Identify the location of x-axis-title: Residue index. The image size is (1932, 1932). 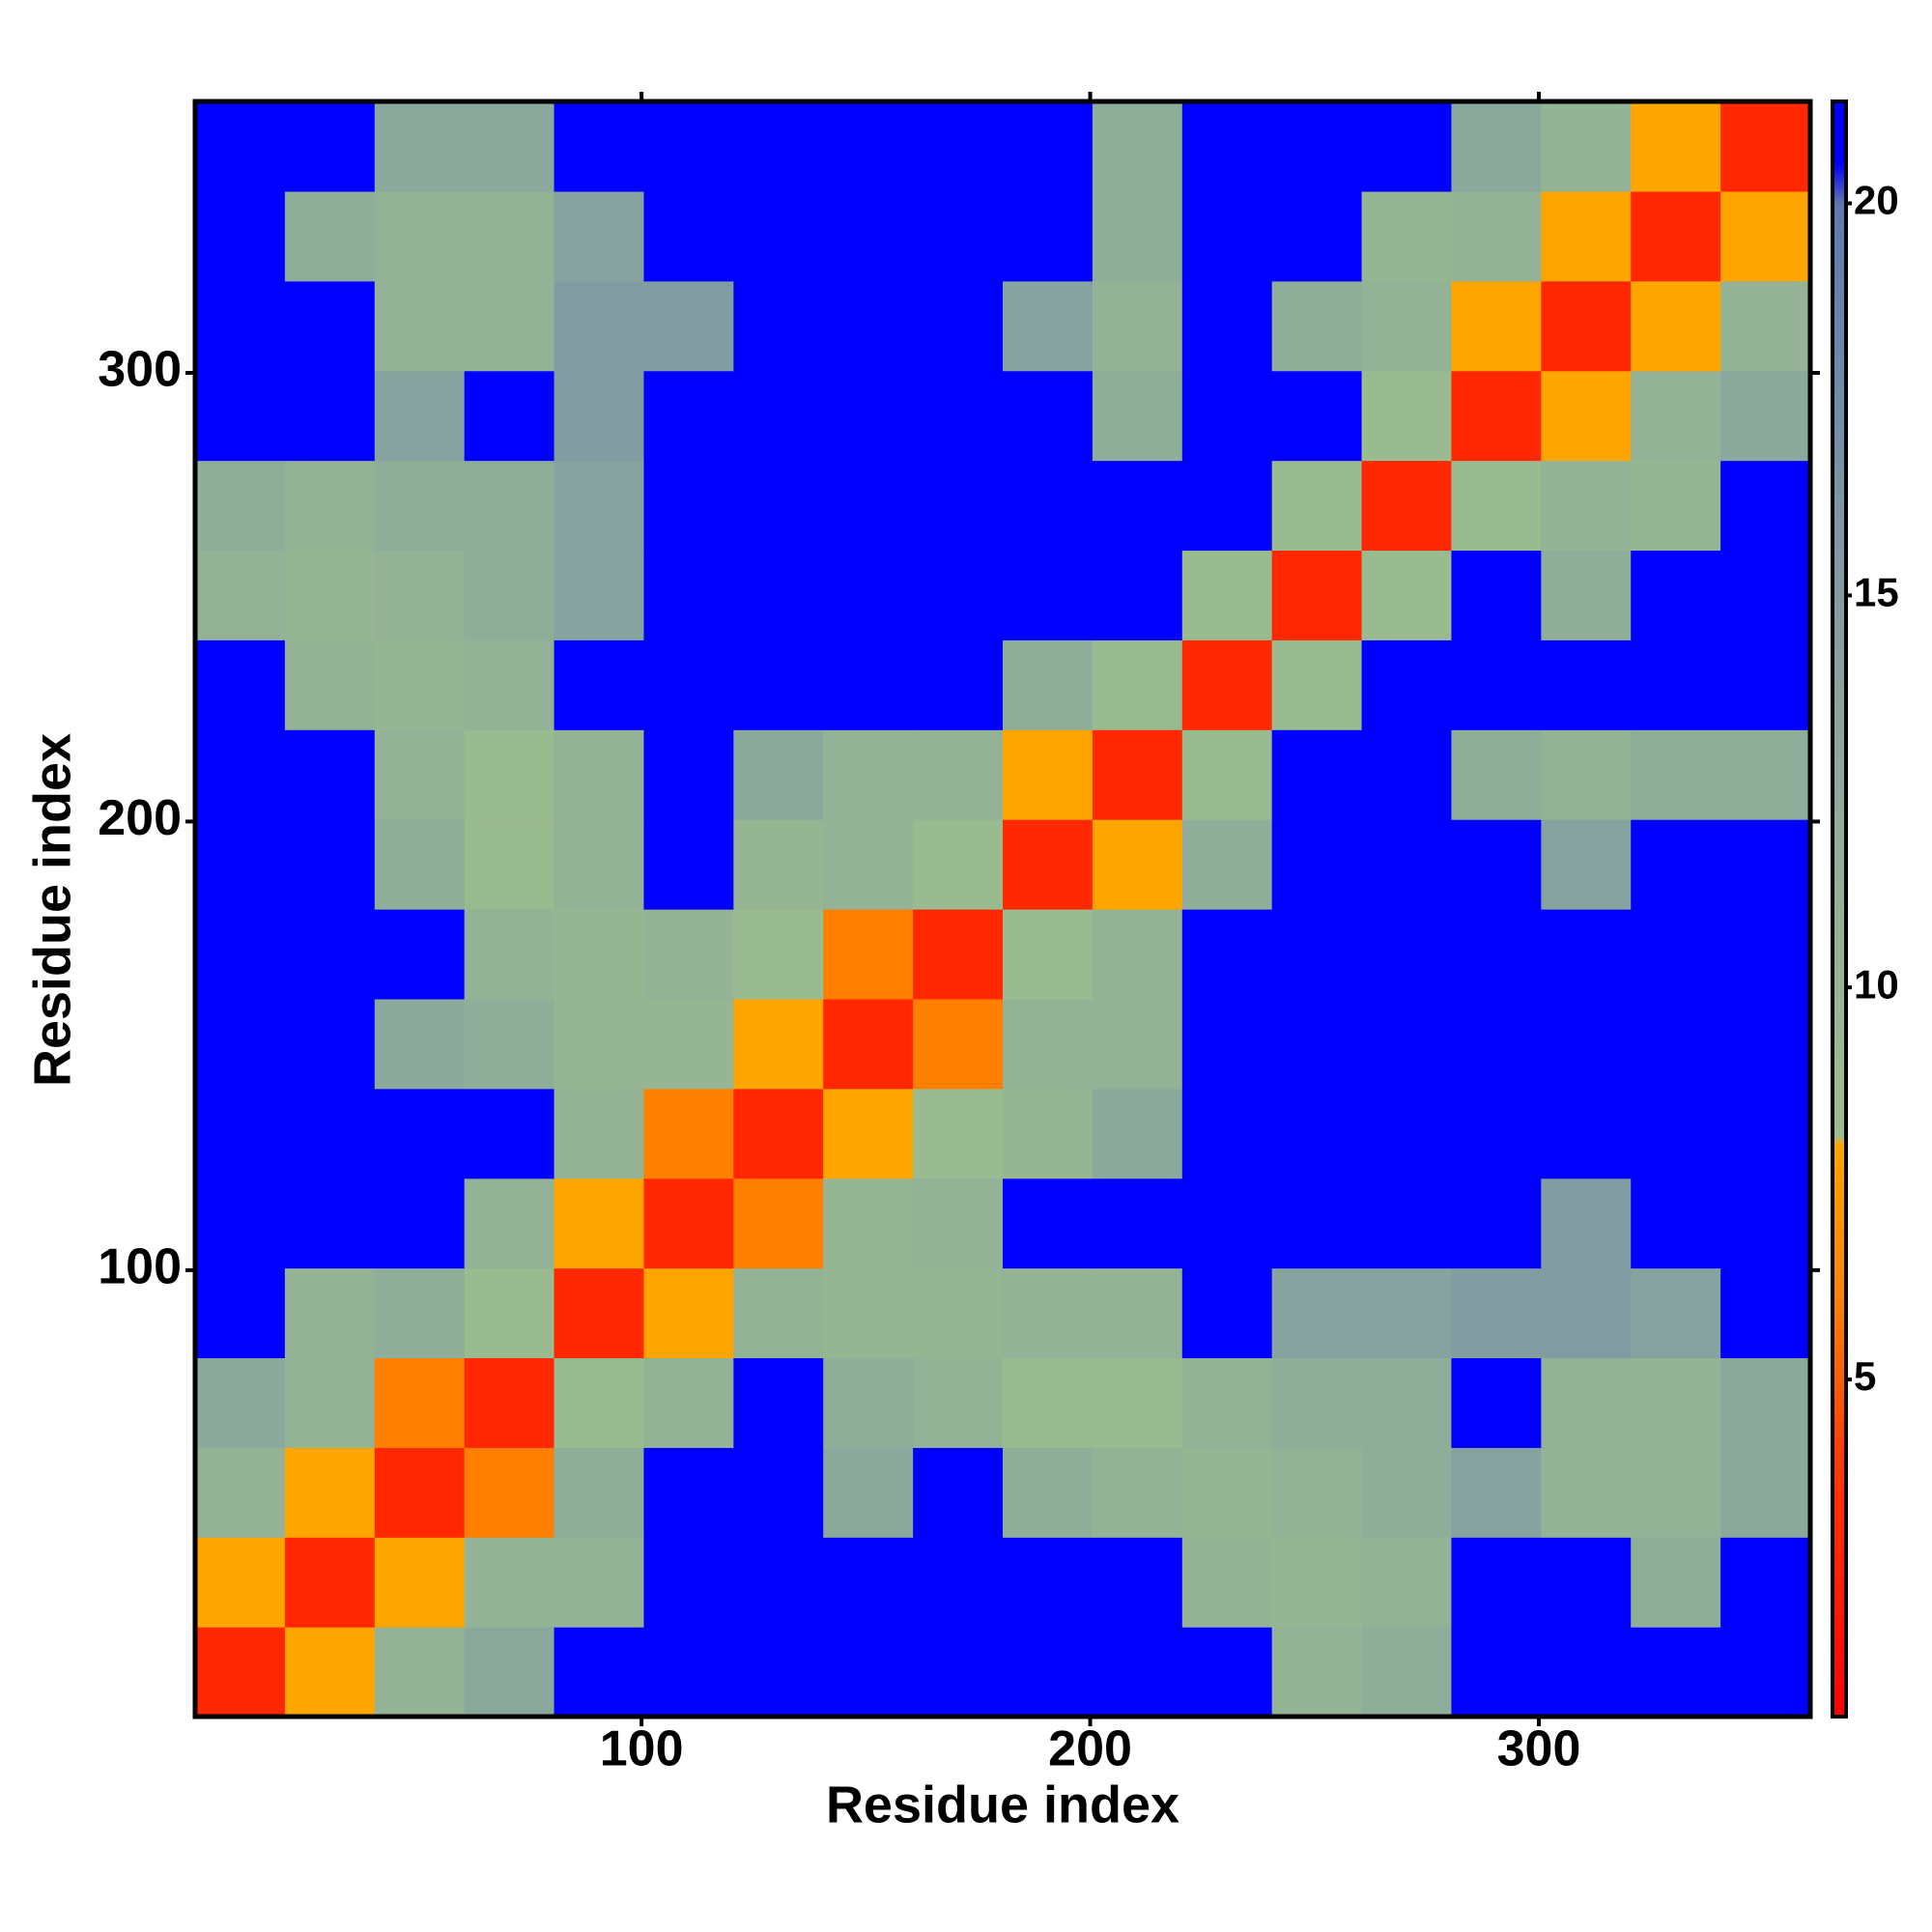
(1002, 1804).